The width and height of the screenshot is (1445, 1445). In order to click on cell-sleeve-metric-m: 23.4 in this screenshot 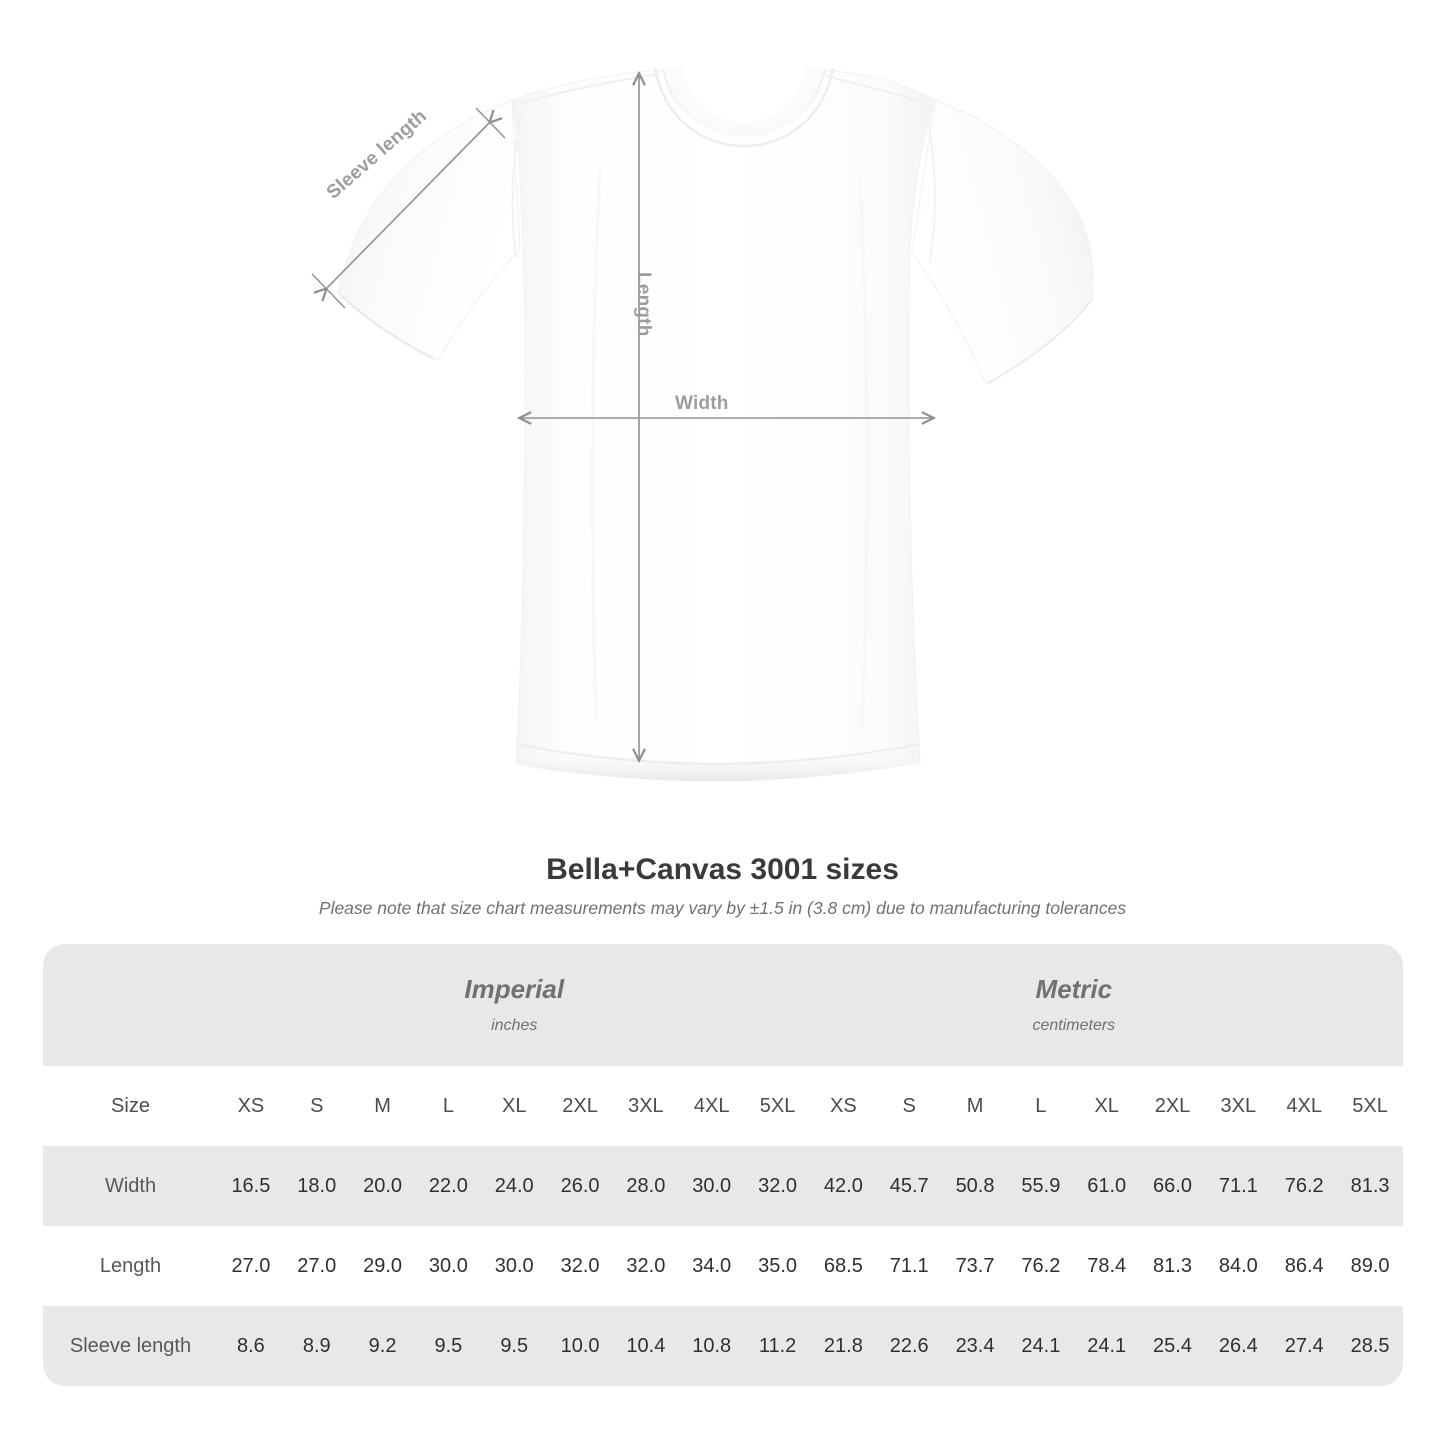, I will do `click(975, 1346)`.